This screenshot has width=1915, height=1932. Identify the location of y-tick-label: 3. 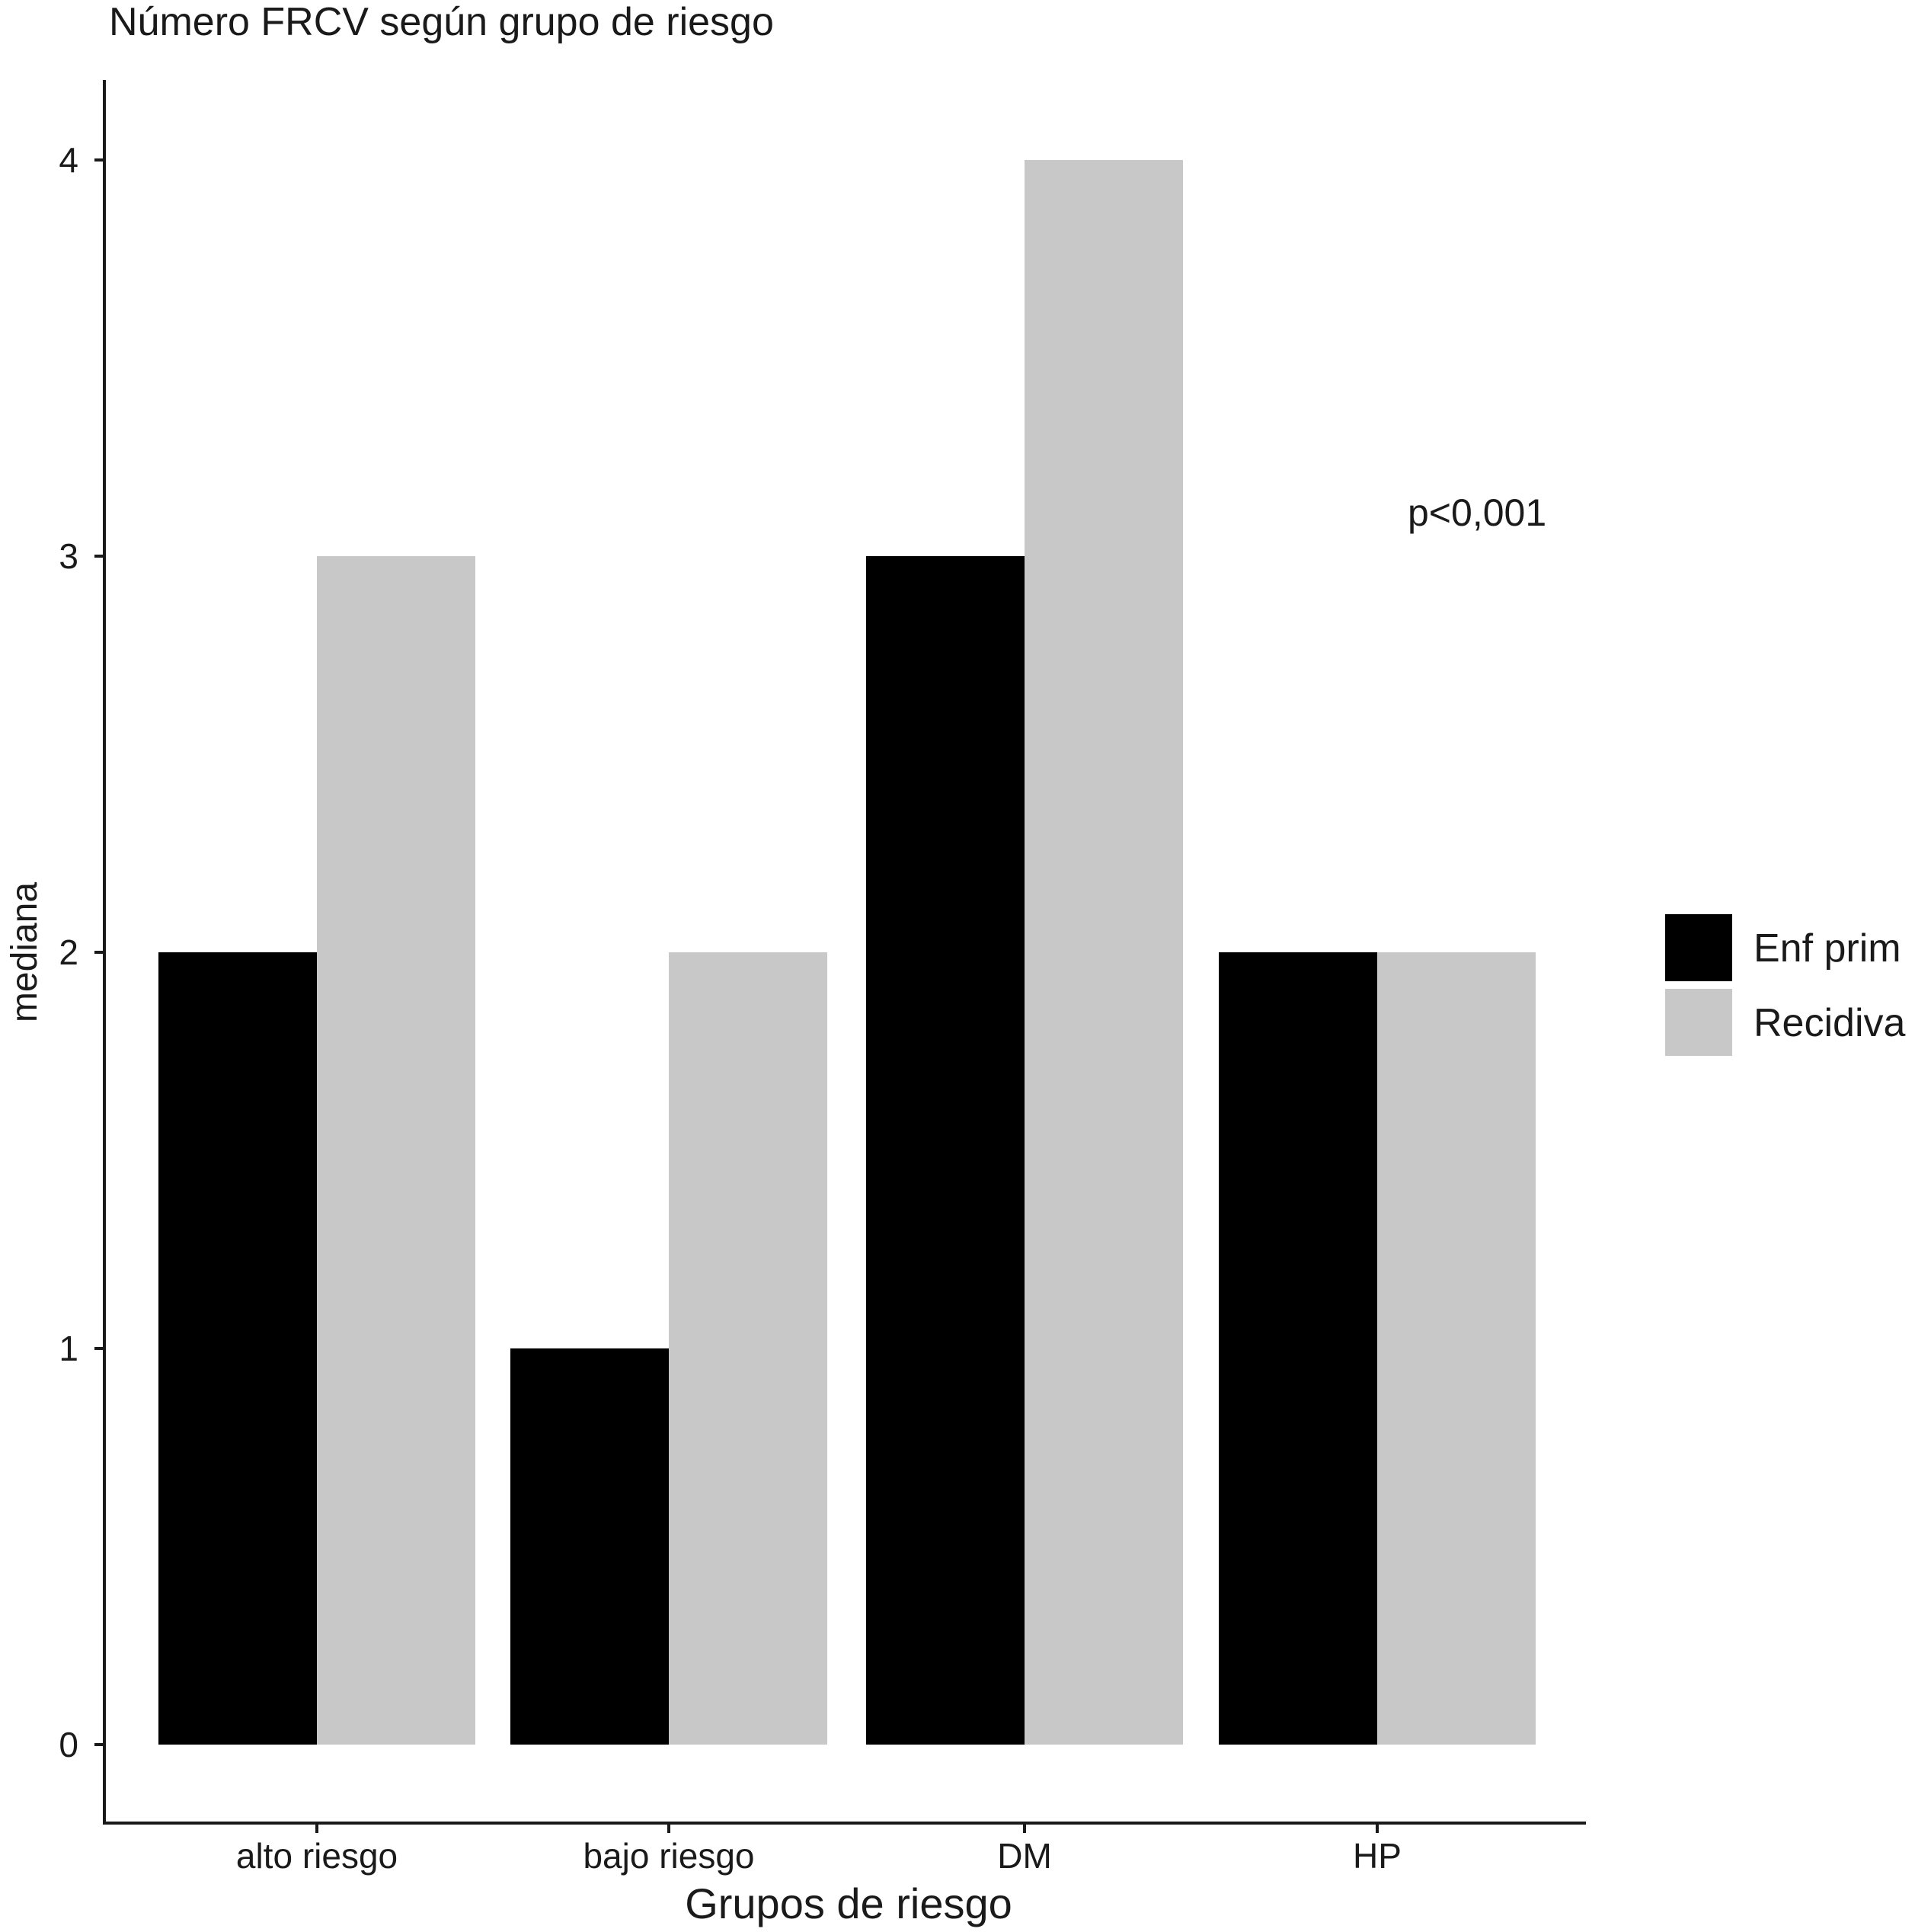
(68, 556).